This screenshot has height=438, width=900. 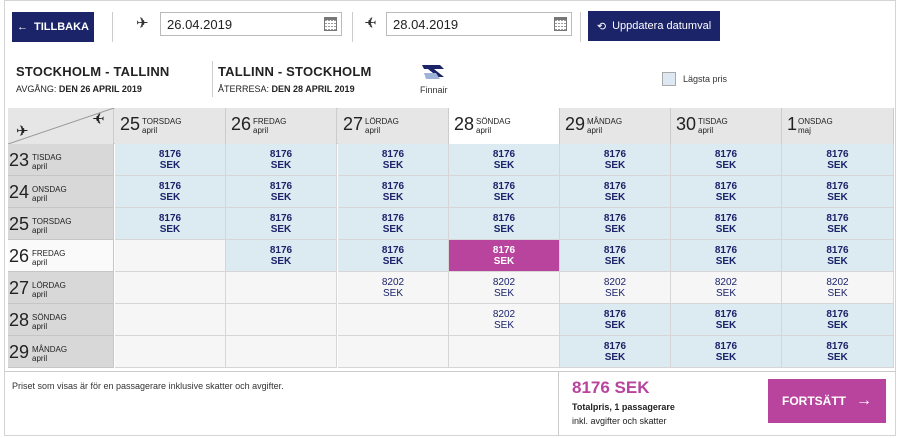 I want to click on return-departure: ÅTERRESA: DEN 28 APRIL 2019, so click(x=286, y=89).